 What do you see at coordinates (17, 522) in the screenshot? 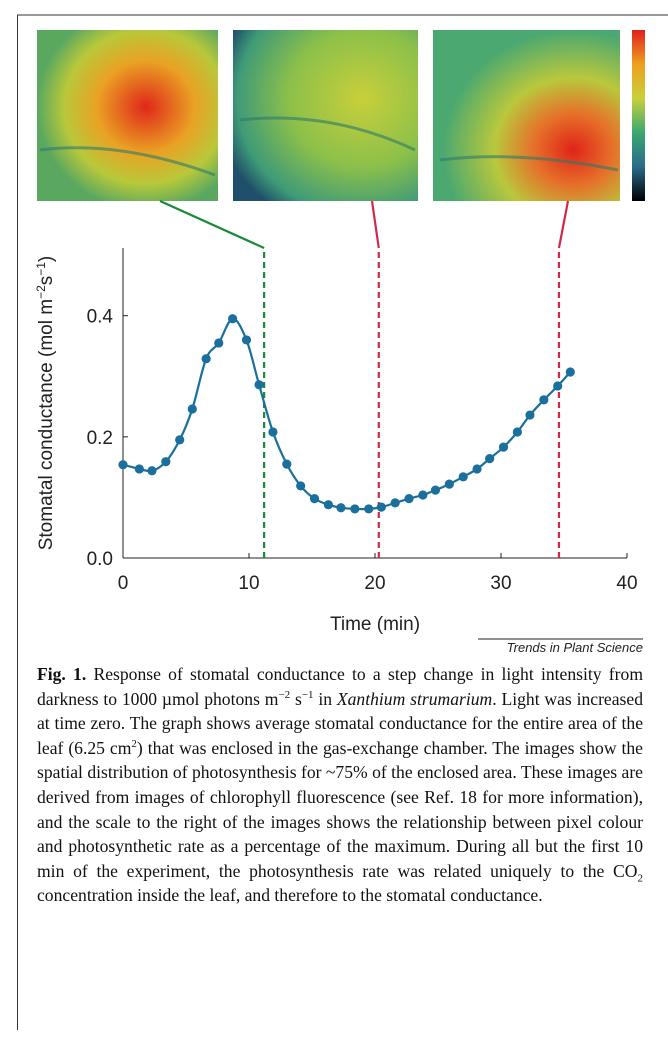
I see `frame-left` at bounding box center [17, 522].